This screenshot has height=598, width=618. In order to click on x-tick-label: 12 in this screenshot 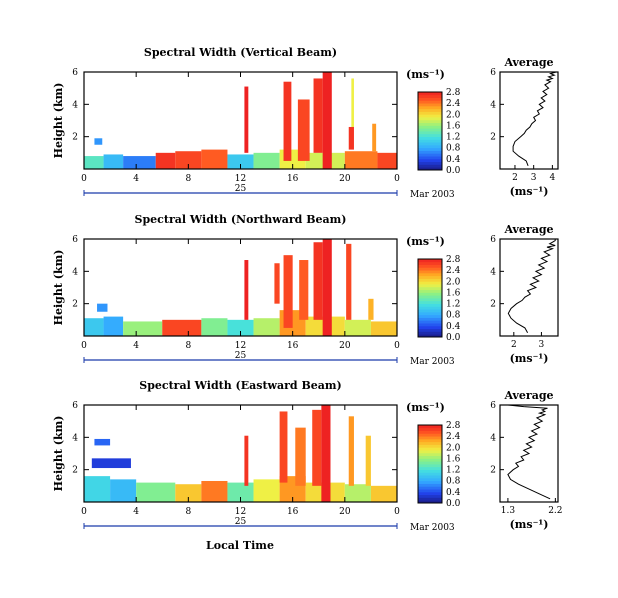, I will do `click(240, 179)`.